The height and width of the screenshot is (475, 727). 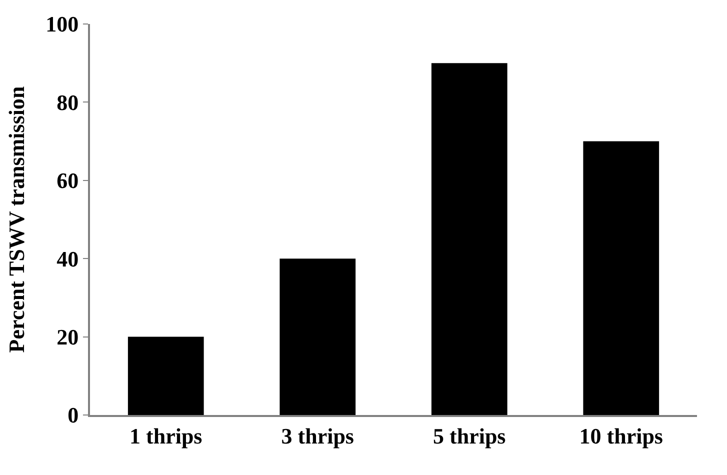 I want to click on y-tick-label: 0, so click(x=73, y=415).